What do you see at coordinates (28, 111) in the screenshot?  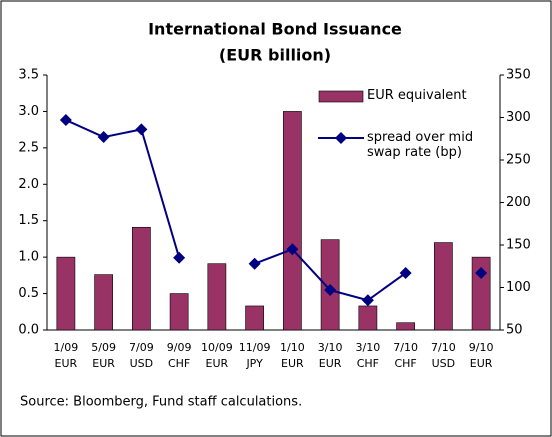 I see `y-tick-label: 3.0` at bounding box center [28, 111].